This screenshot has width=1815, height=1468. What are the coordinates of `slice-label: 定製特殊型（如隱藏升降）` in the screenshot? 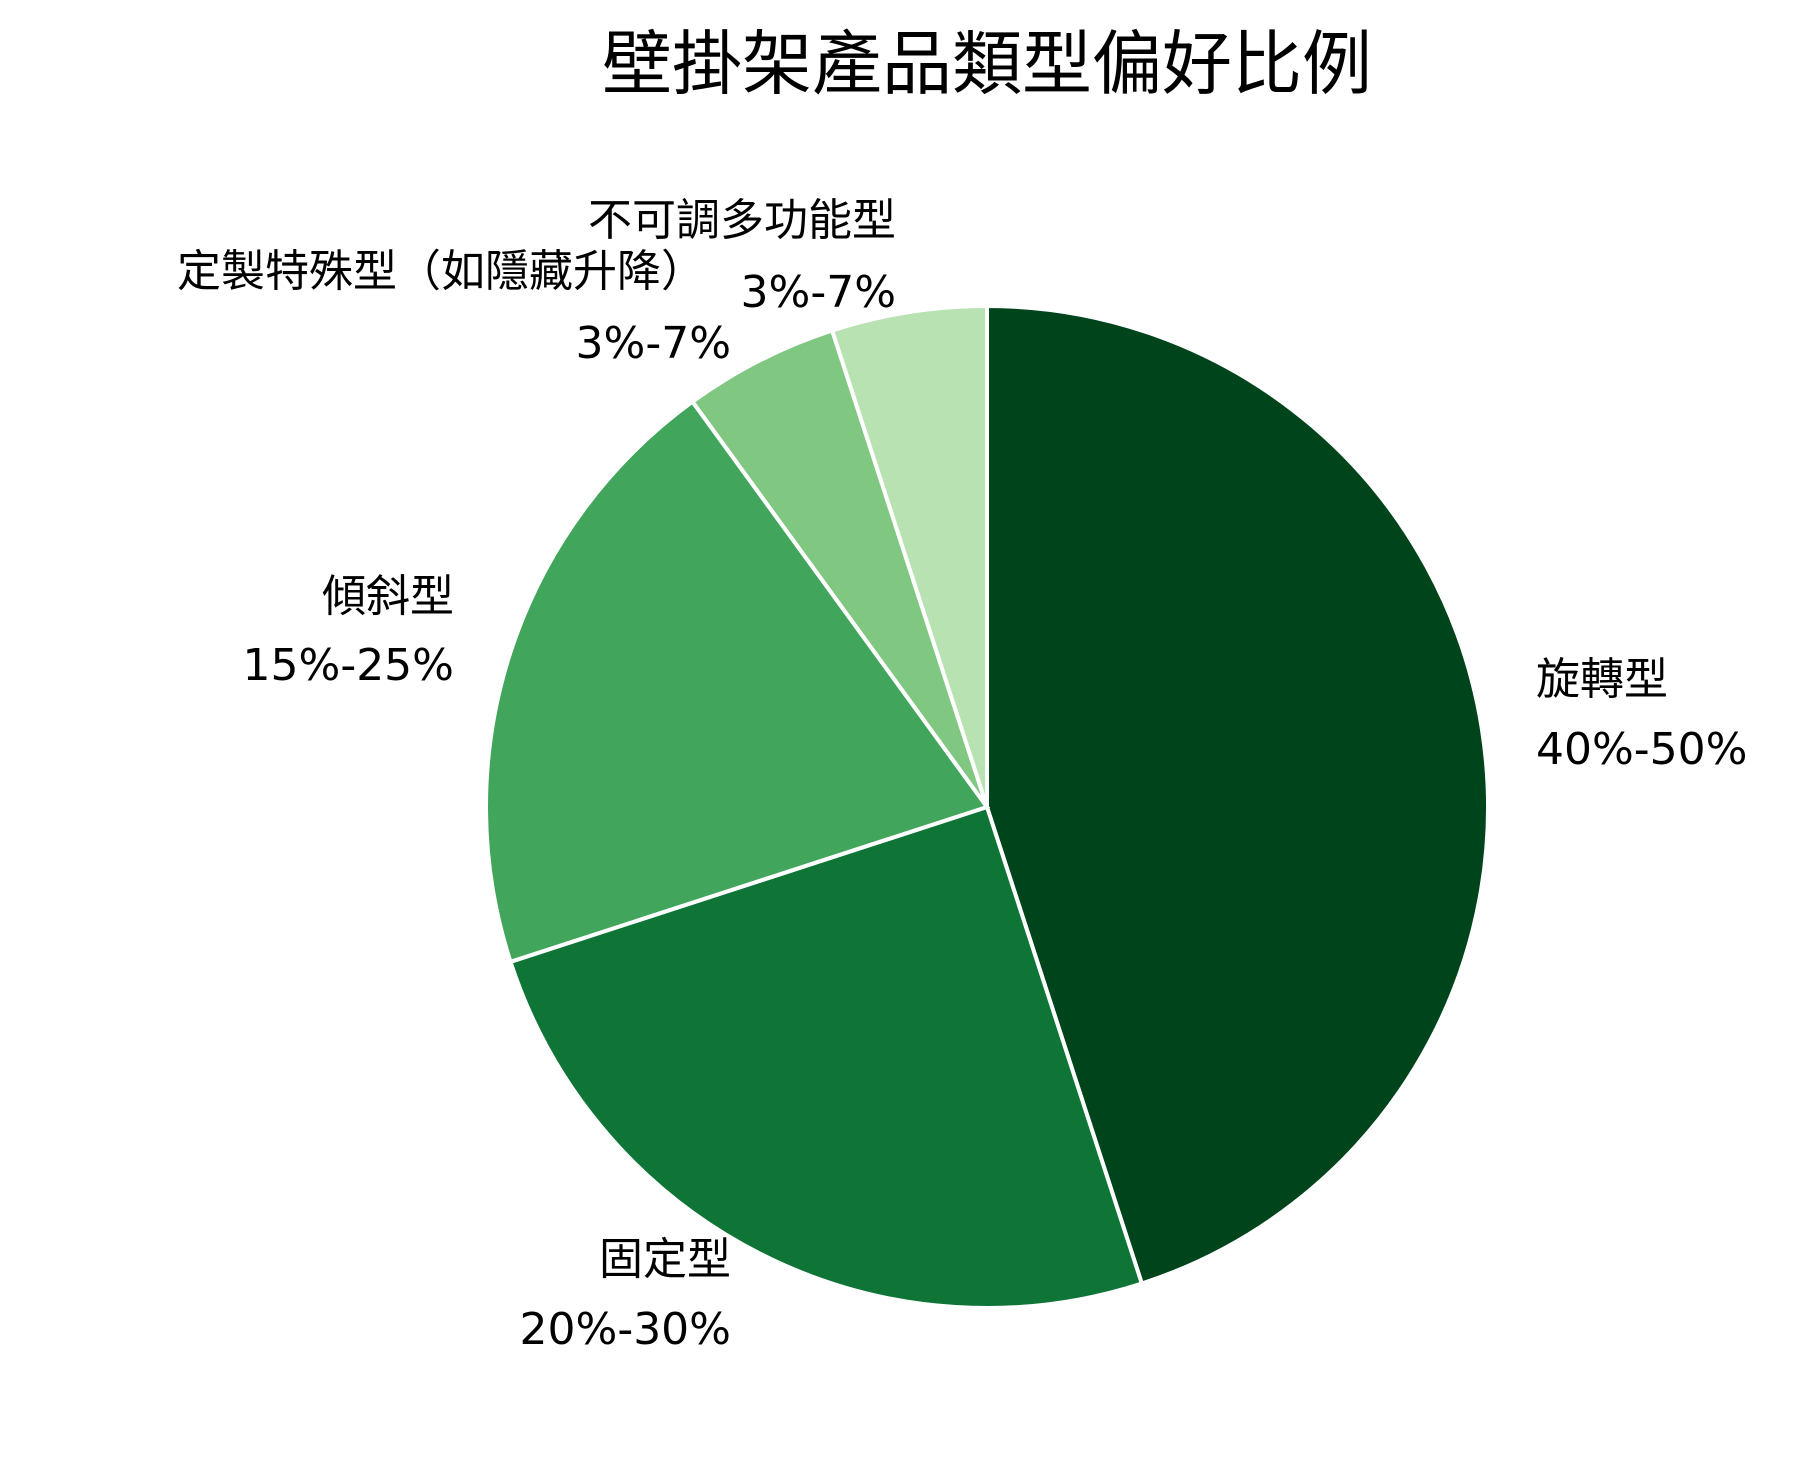 It's located at (441, 271).